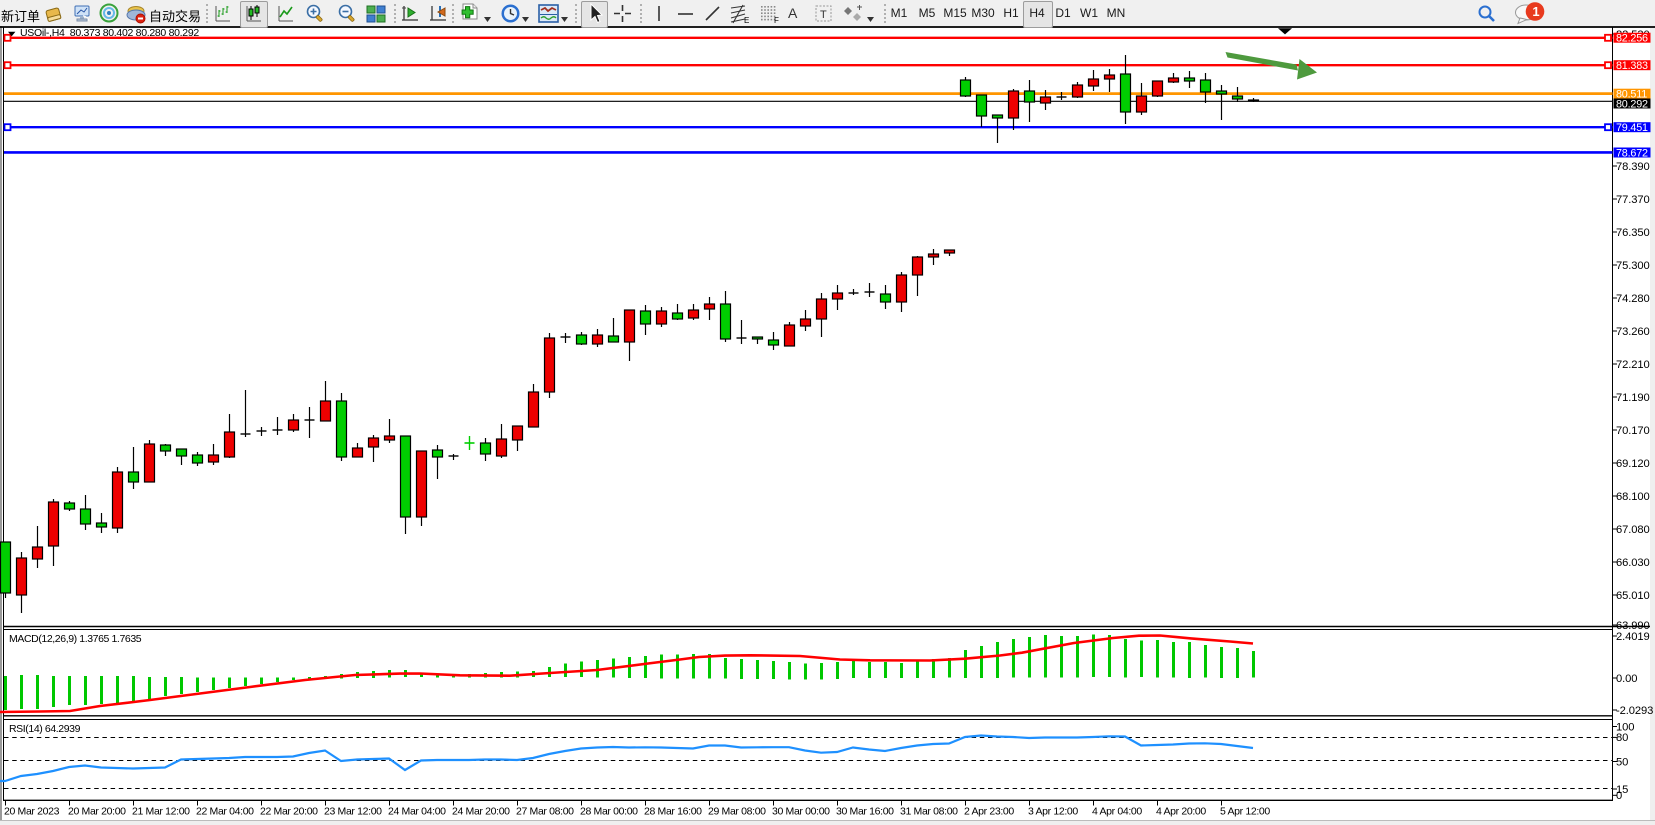 The width and height of the screenshot is (1655, 825). I want to click on svg-text: 29 Mar 08:00, so click(737, 812).